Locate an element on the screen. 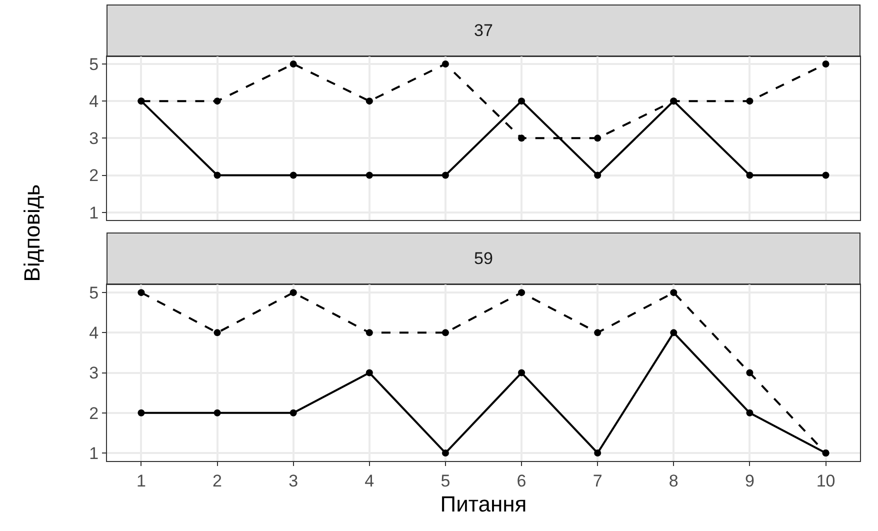  chart-title: 59 is located at coordinates (483, 258).